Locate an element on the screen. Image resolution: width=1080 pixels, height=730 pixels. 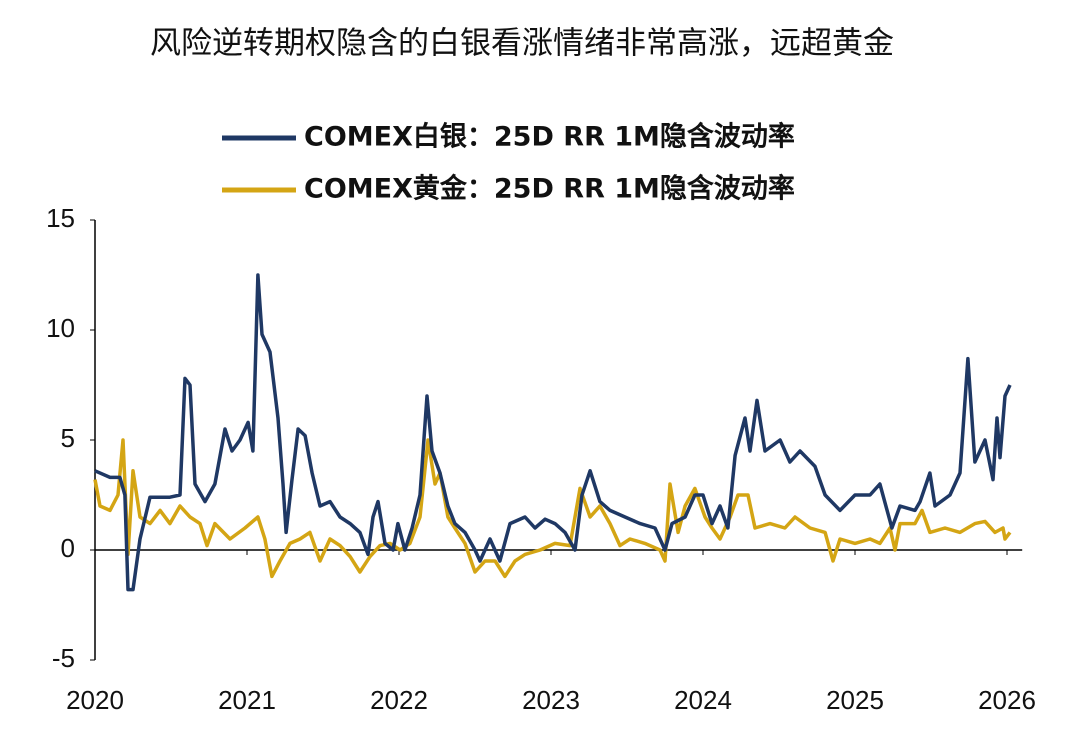
x-tick-label: 2026 is located at coordinates (1007, 700).